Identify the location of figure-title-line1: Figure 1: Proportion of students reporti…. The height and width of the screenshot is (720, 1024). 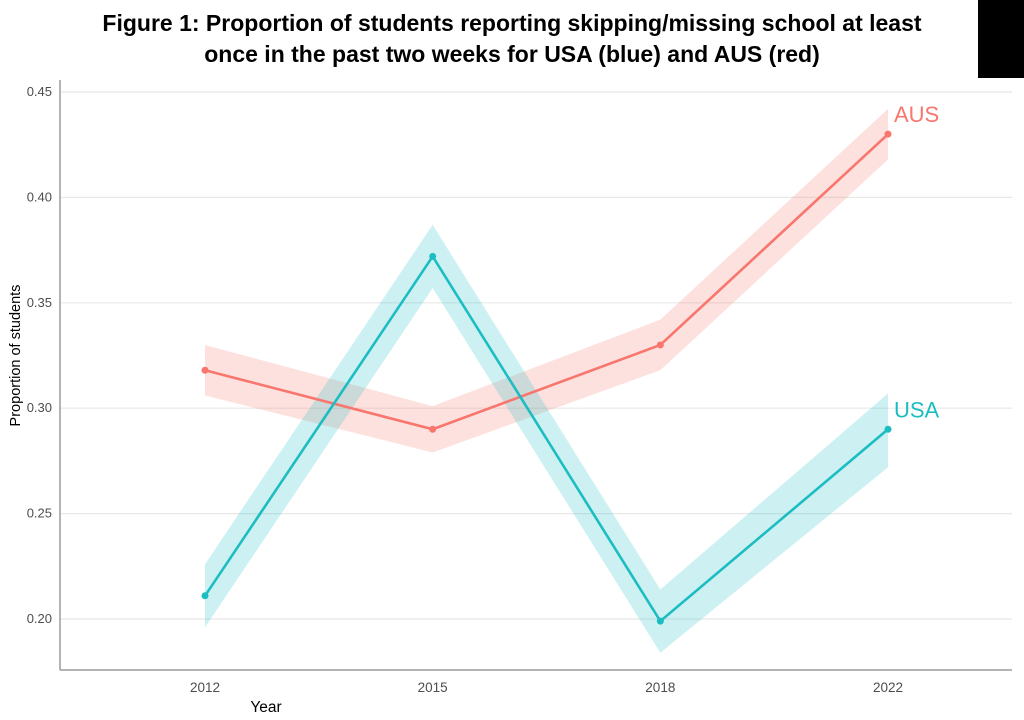
(512, 23).